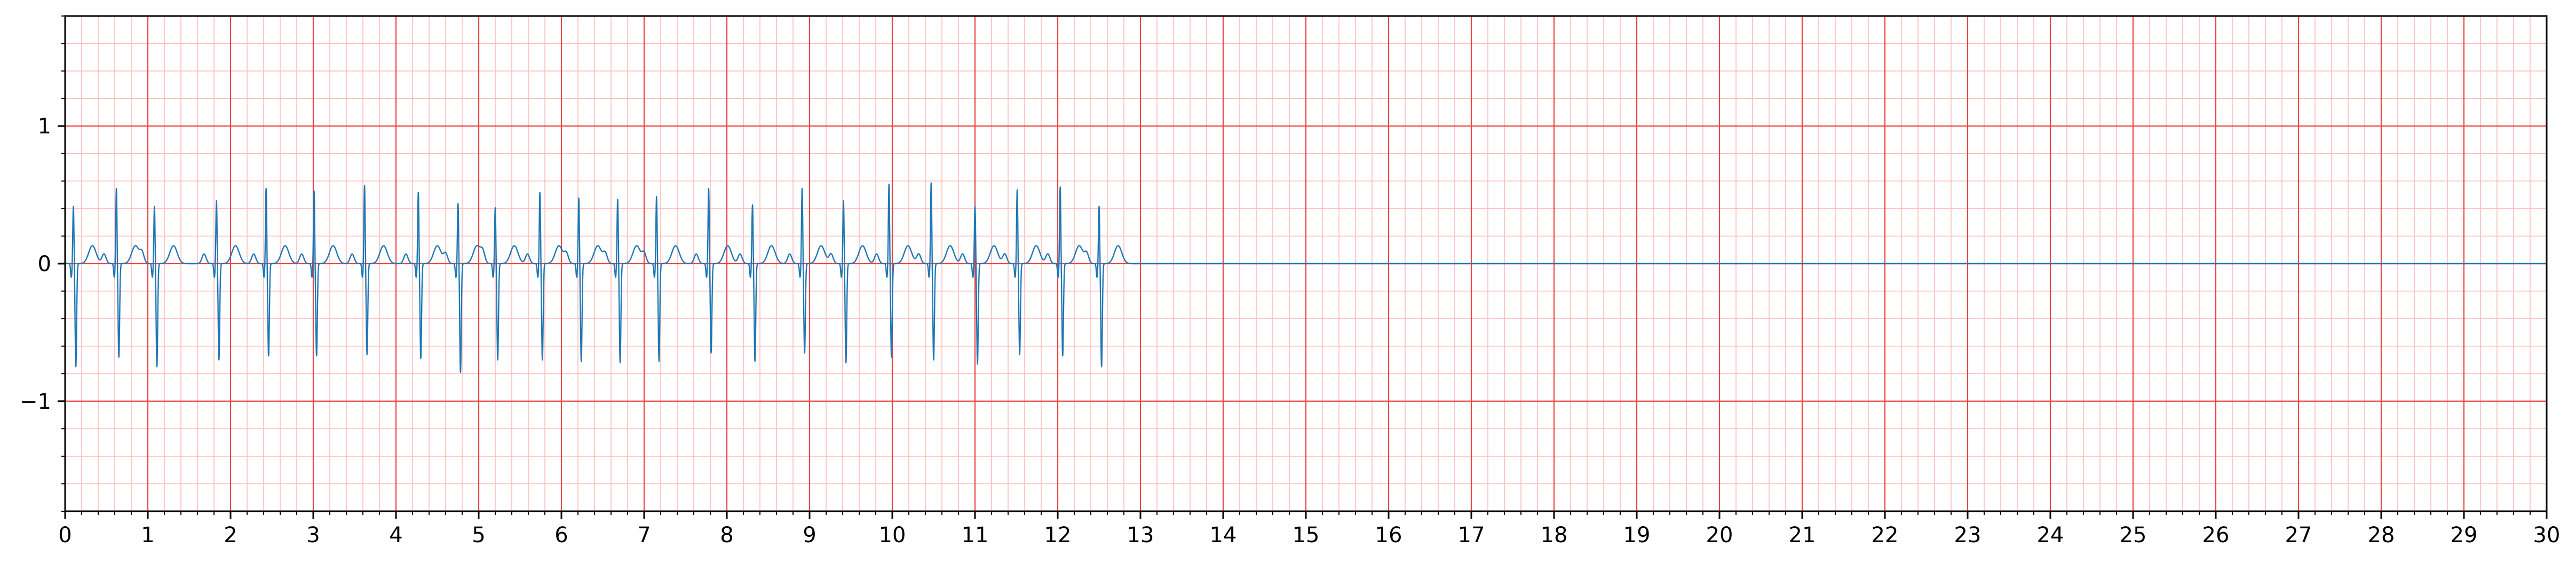 This screenshot has height=563, width=2576. What do you see at coordinates (44, 264) in the screenshot?
I see `y-tick-label: 0` at bounding box center [44, 264].